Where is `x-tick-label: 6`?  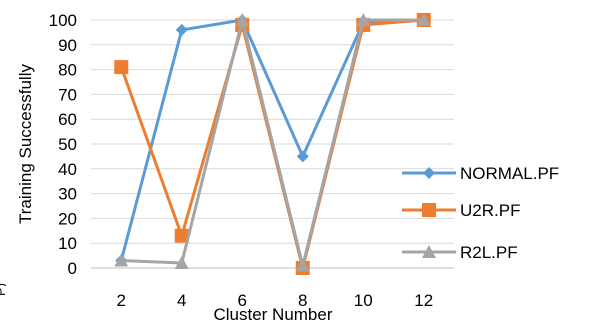 x-tick-label: 6 is located at coordinates (242, 300).